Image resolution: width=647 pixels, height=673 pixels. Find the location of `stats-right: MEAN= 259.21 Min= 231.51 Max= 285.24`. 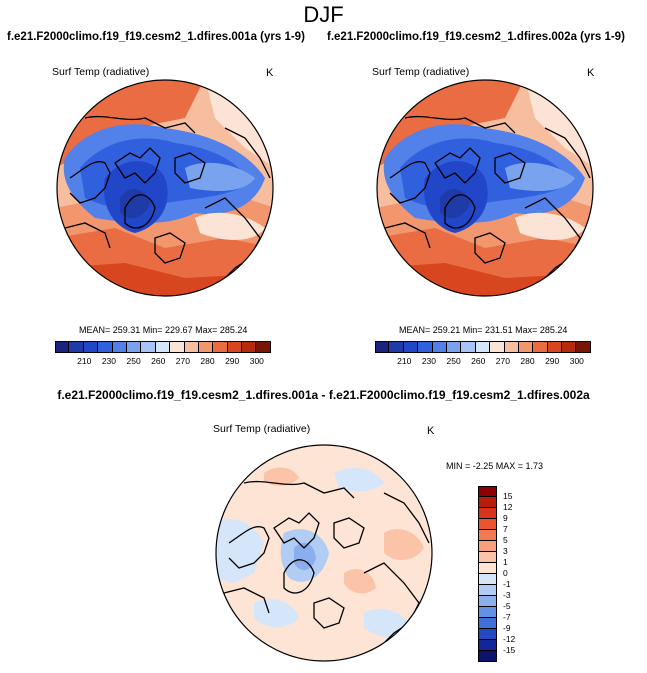

stats-right: MEAN= 259.21 Min= 231.51 Max= 285.24 is located at coordinates (483, 330).